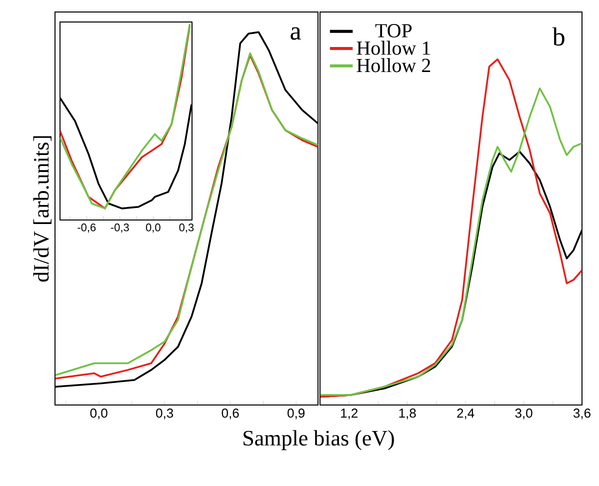  Describe the element at coordinates (393, 47) in the screenshot. I see `legend-label: Hollow 1` at that location.